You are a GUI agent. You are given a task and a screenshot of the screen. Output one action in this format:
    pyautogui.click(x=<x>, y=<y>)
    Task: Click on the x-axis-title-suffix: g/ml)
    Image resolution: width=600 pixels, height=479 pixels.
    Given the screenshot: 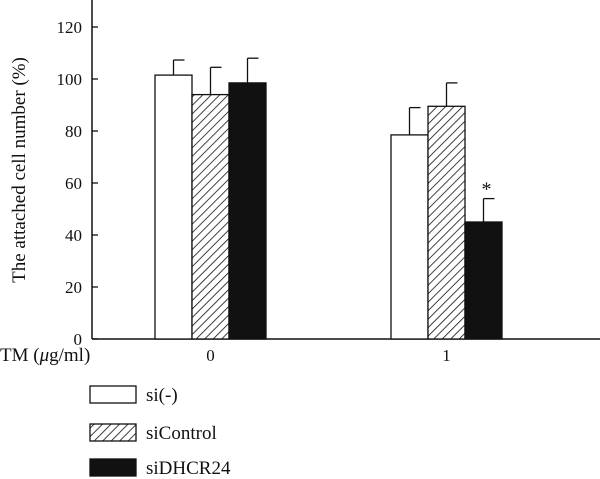 What is the action you would take?
    pyautogui.click(x=69, y=355)
    